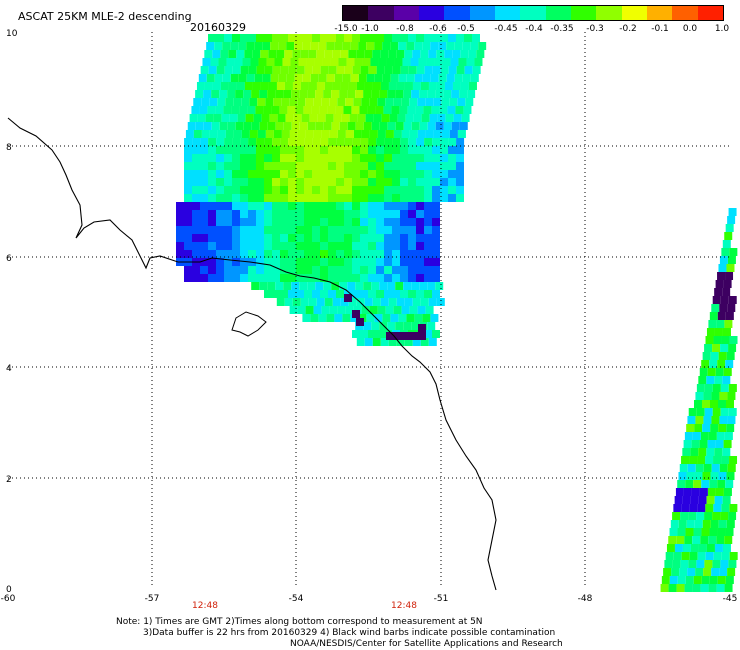 The height and width of the screenshot is (650, 740). Describe the element at coordinates (12, 34) in the screenshot. I see `lat-label: 10` at that location.